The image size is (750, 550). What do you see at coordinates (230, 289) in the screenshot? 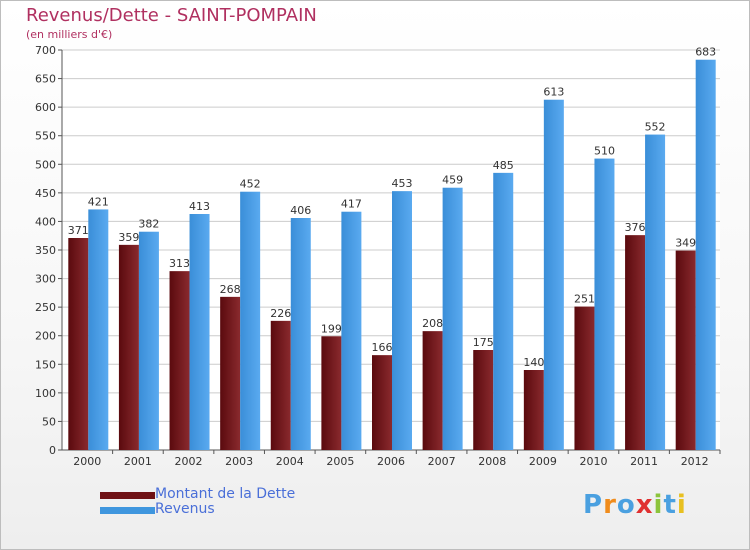
I see `data-label-debt: 268` at bounding box center [230, 289].